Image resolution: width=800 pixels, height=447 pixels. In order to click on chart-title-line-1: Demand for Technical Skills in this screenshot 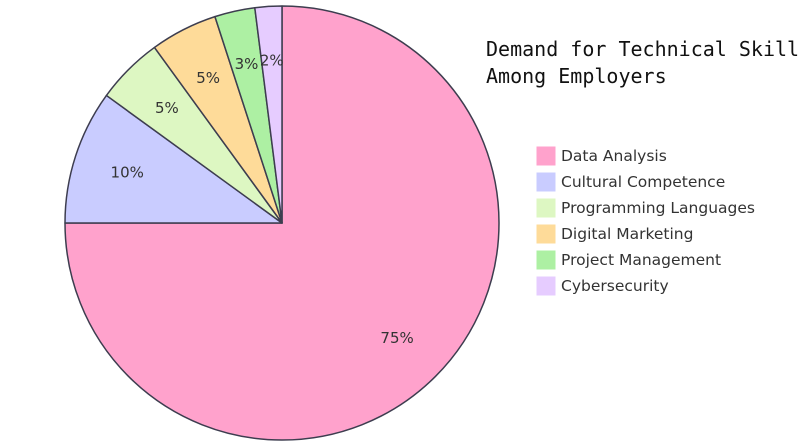, I will do `click(643, 49)`.